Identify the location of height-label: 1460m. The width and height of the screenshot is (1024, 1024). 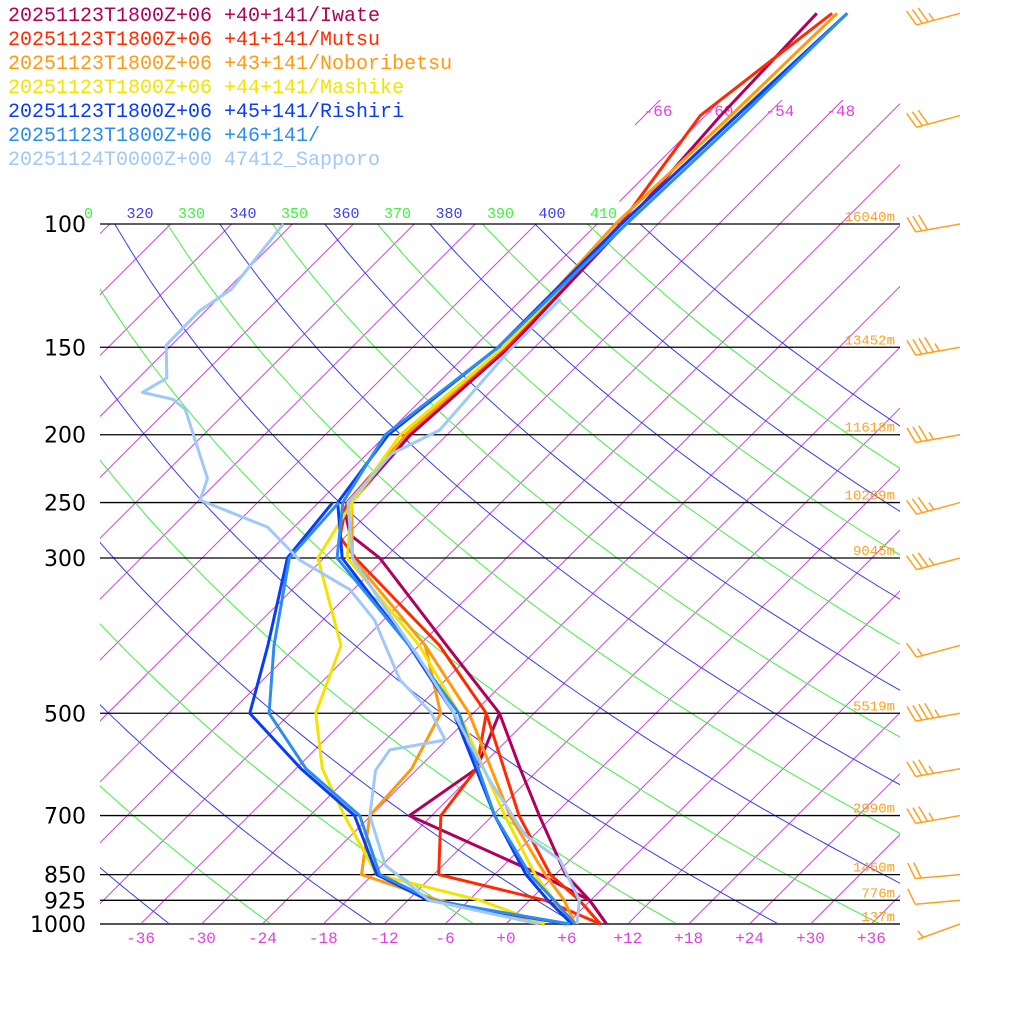
(874, 869).